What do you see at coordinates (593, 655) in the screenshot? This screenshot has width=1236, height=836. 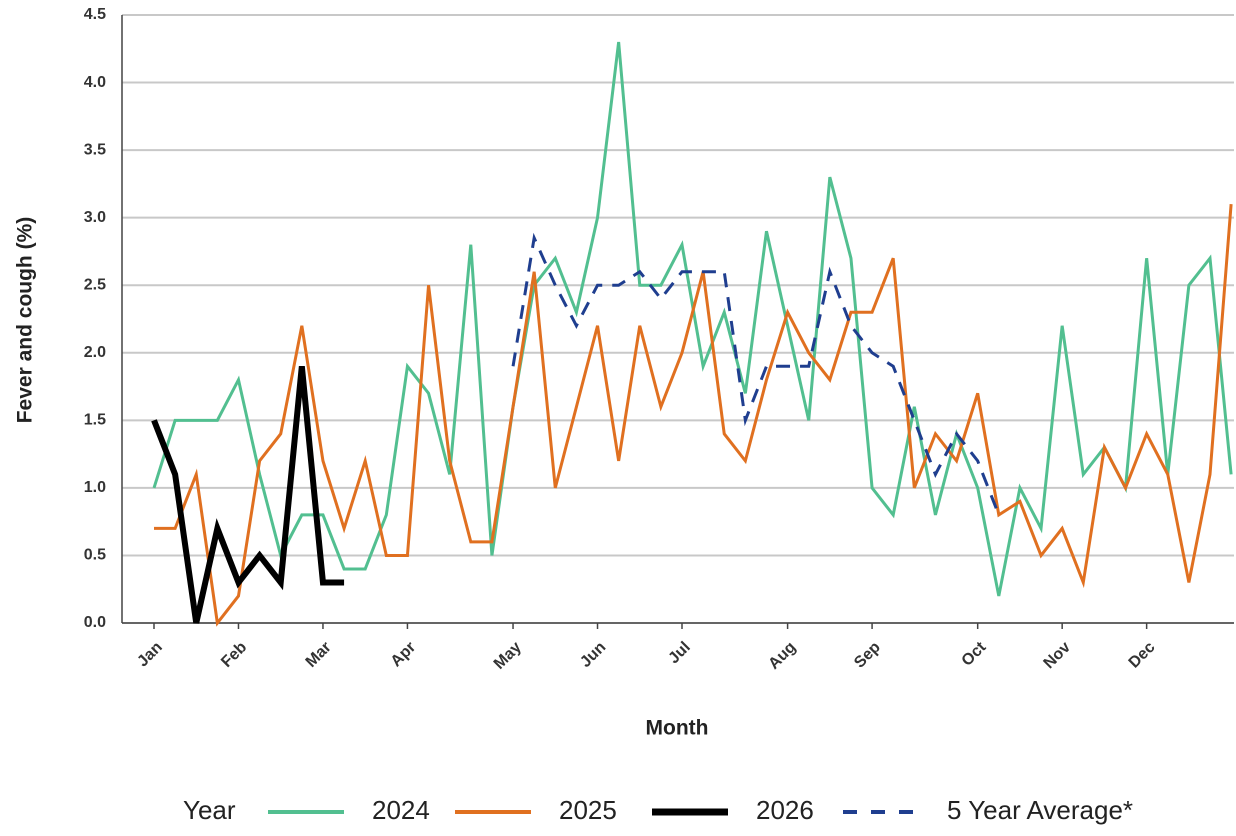 I see `x-tick-label: Jun` at bounding box center [593, 655].